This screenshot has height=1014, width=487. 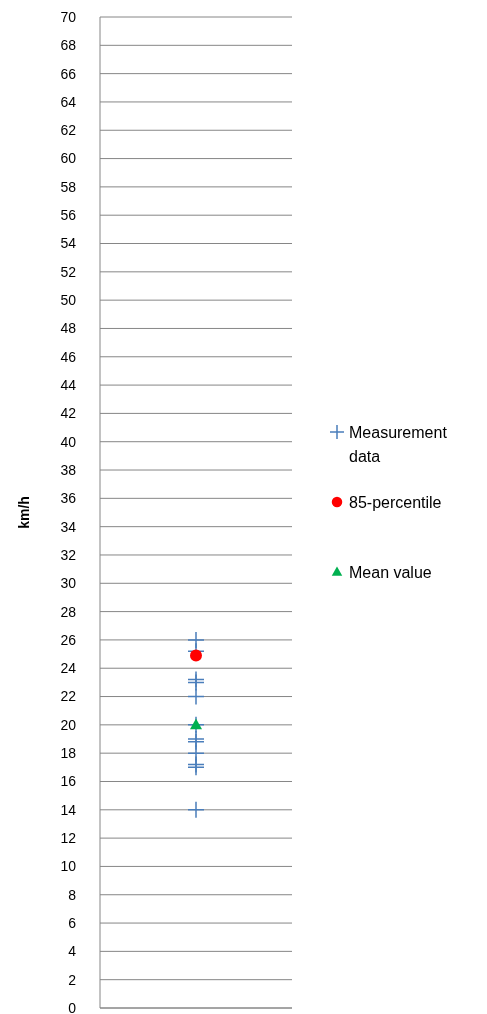 I want to click on y-tick-label: 20, so click(x=68, y=724).